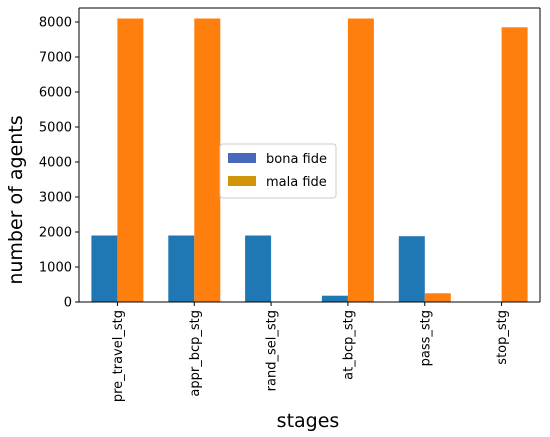 Image resolution: width=550 pixels, height=437 pixels. I want to click on bar-bona-fide-appr_bcp_stg, so click(181, 268).